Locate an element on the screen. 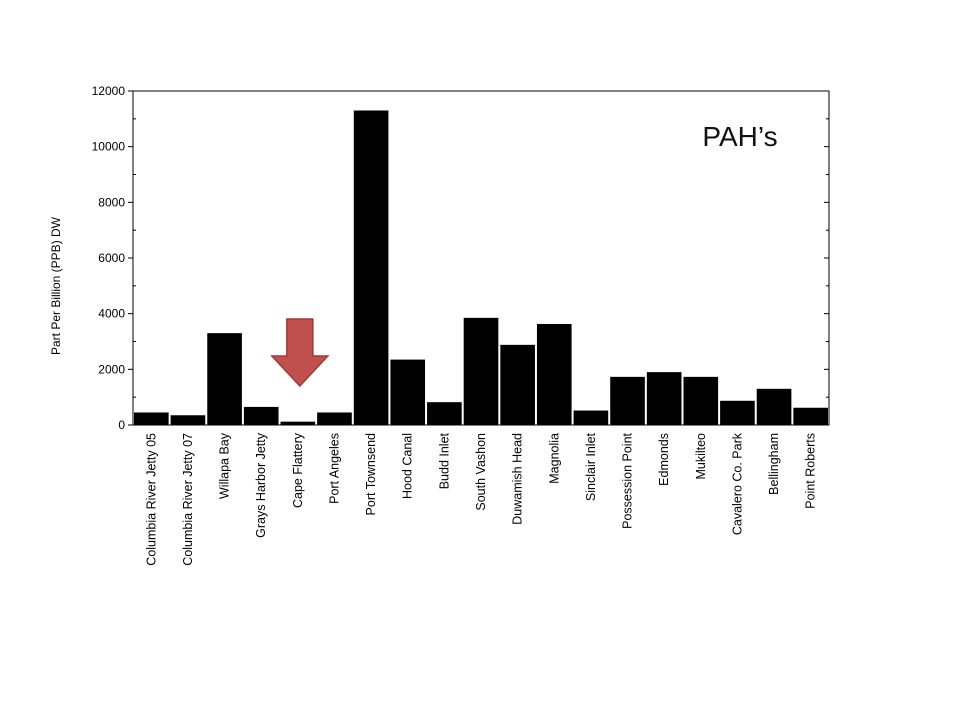  y-axis-title: Part Per Billion (PPB) DW is located at coordinates (56, 285).